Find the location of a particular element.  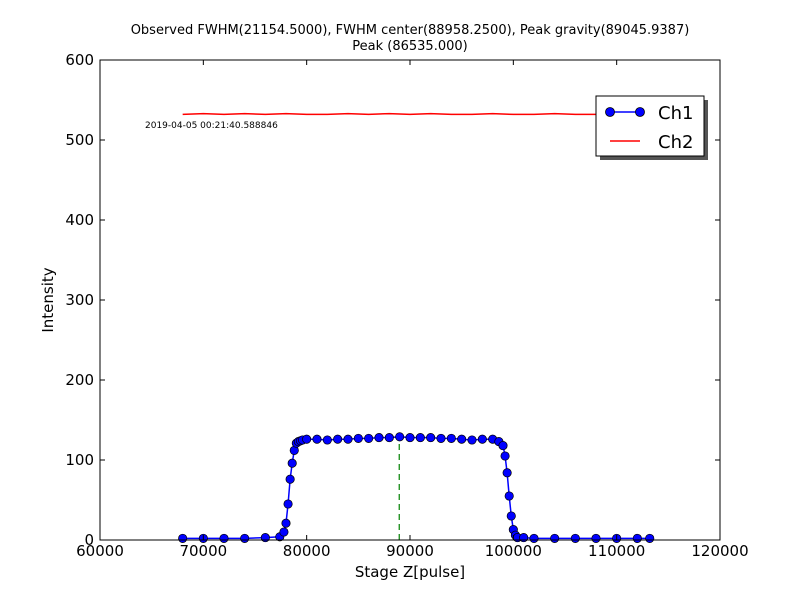

x-tick-label: 100000 is located at coordinates (513, 551).